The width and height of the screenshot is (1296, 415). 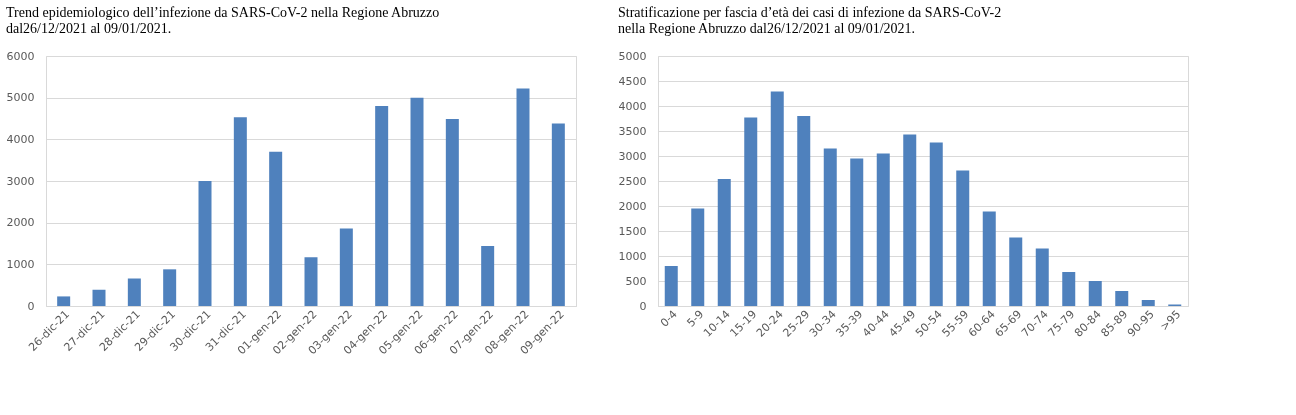 I want to click on chart-title: Trend epidemiologico dell’infezione da SARS-CoV-2 nella Regione Abruzzo dal26/12/2021 al 09/01/2021., so click(x=223, y=20).